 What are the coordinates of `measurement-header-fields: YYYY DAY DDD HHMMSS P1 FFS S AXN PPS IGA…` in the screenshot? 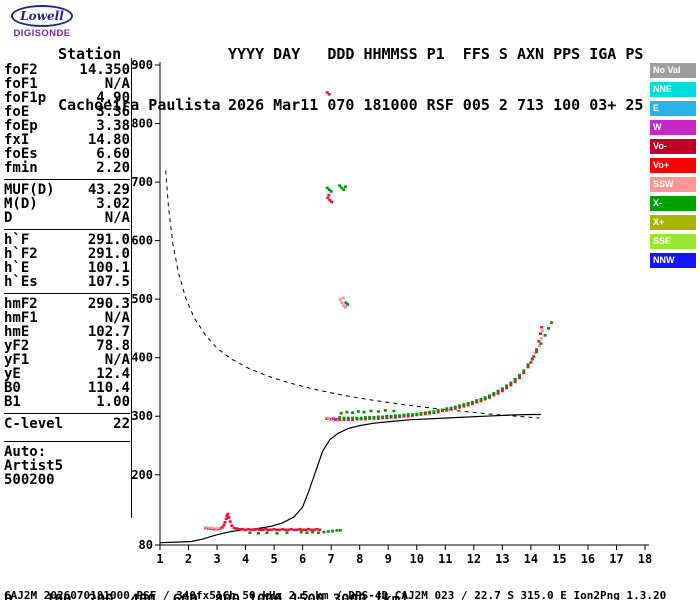 It's located at (436, 54).